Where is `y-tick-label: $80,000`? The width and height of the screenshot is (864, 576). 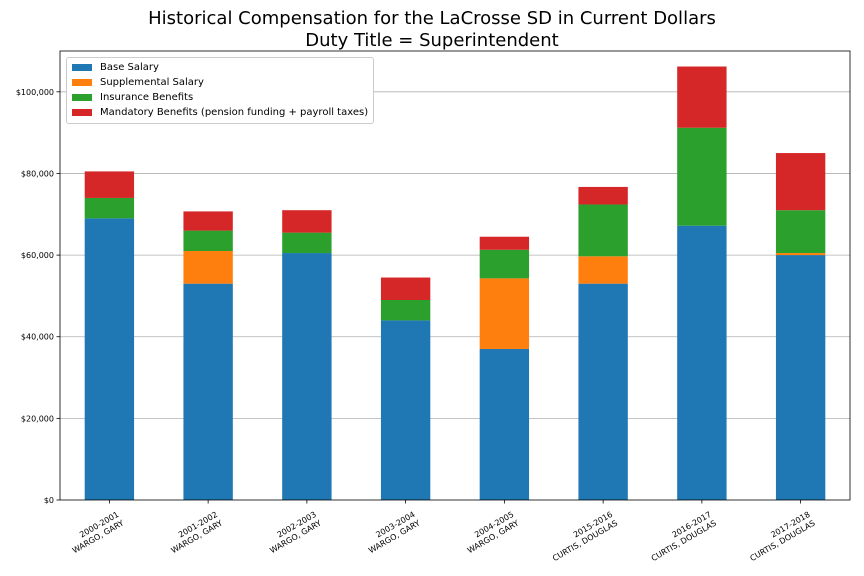
y-tick-label: $80,000 is located at coordinates (37, 173).